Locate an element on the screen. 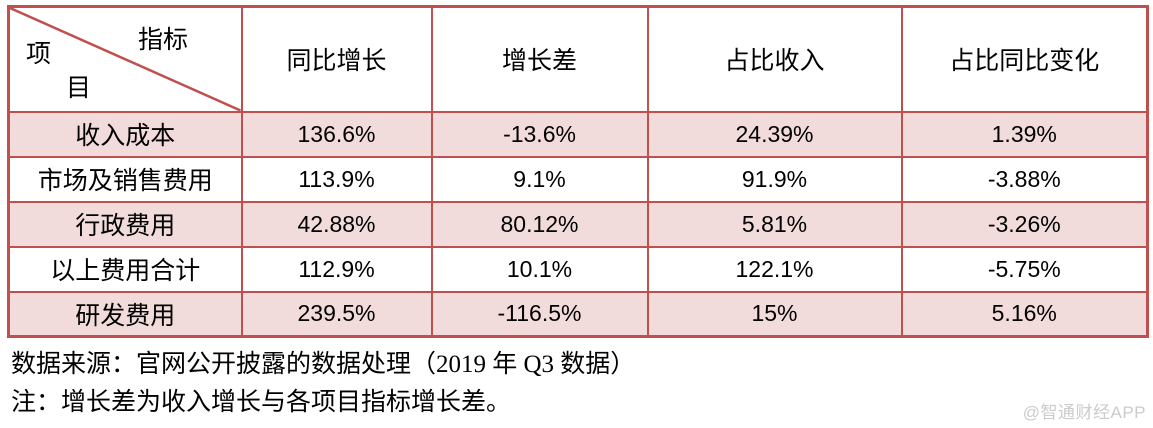  value-cell: 113.9% is located at coordinates (336, 179).